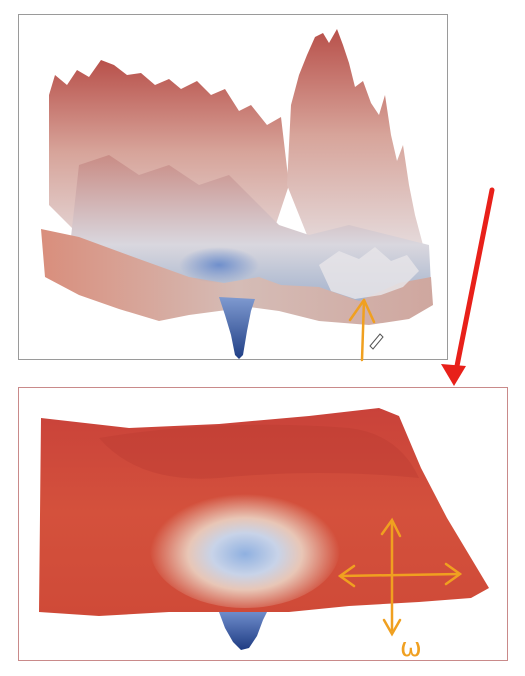 The height and width of the screenshot is (676, 525). Describe the element at coordinates (369, 273) in the screenshot. I see `rugged-foreground` at that location.